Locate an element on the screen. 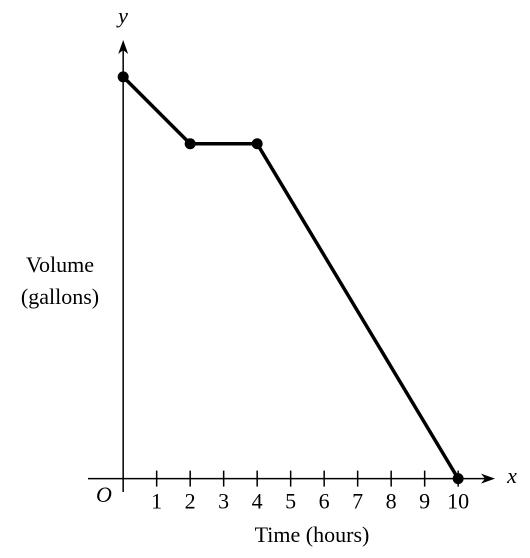 The image size is (530, 558). x-tick-label: 5 is located at coordinates (290, 501).